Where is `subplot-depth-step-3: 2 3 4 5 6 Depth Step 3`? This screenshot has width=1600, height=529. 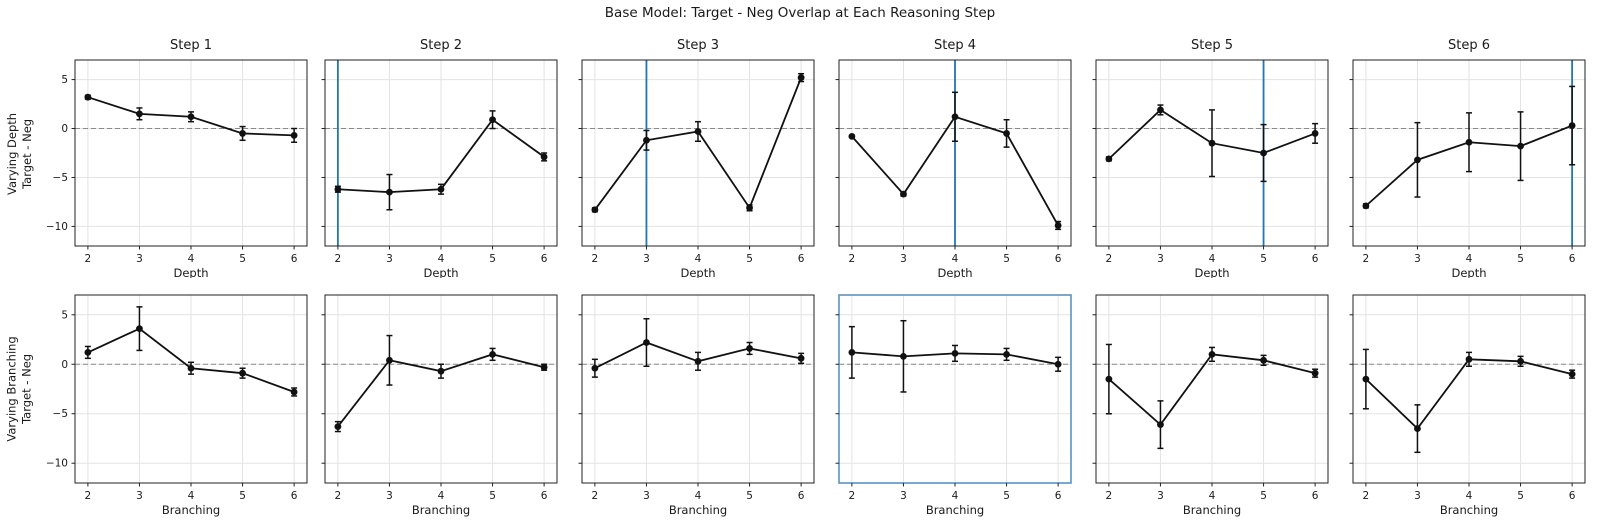
subplot-depth-step-3: 2 3 4 5 6 Depth Step 3 is located at coordinates (696, 158).